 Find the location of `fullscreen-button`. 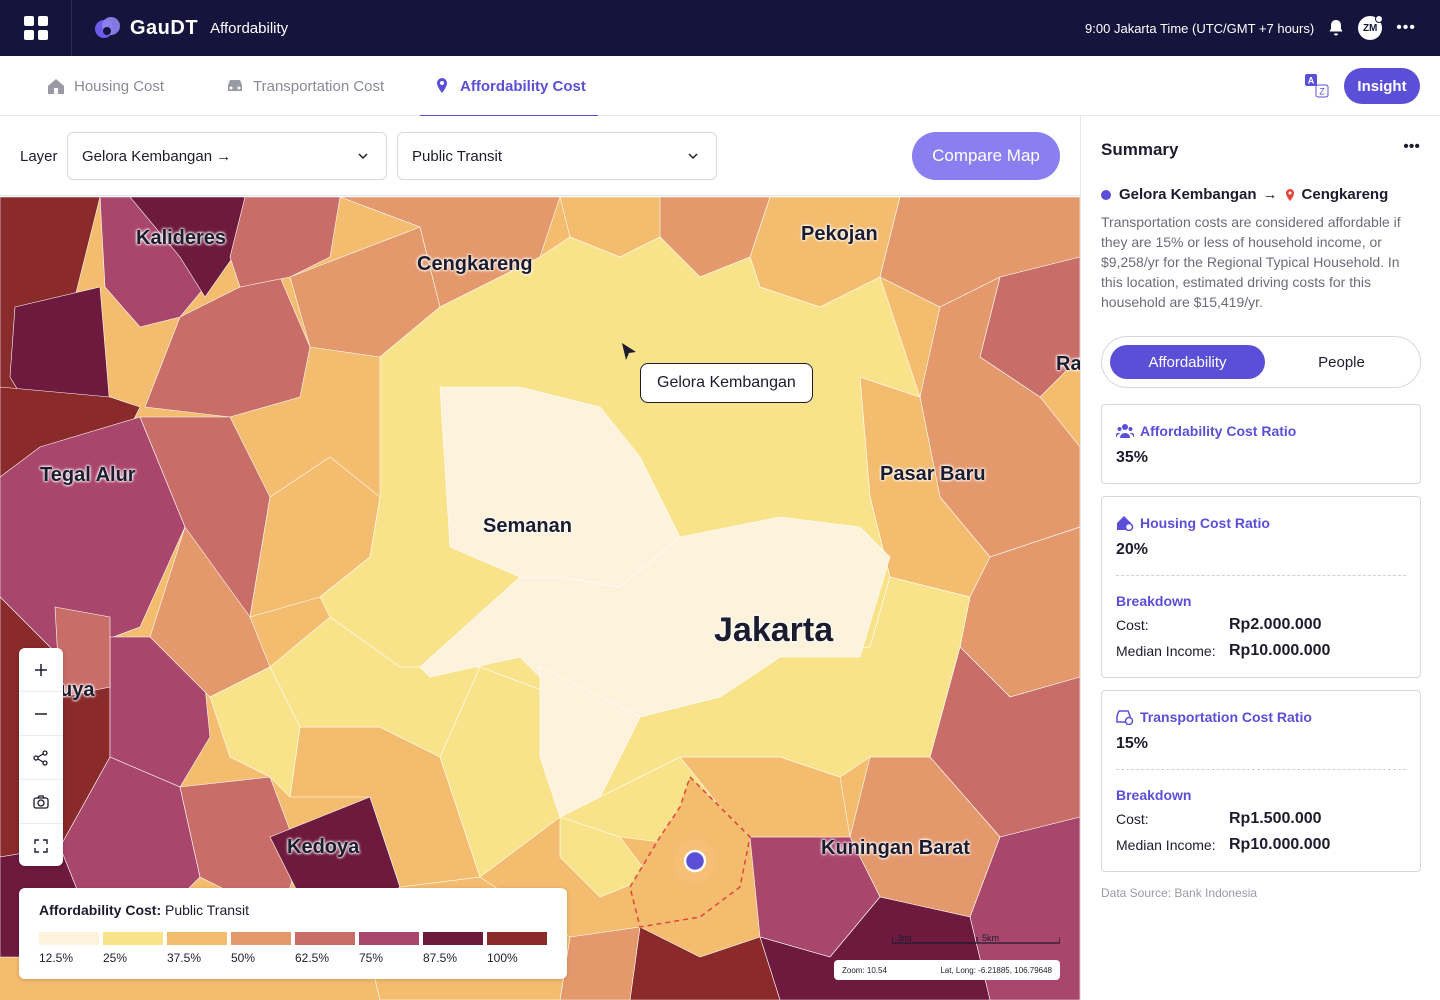

fullscreen-button is located at coordinates (41, 846).